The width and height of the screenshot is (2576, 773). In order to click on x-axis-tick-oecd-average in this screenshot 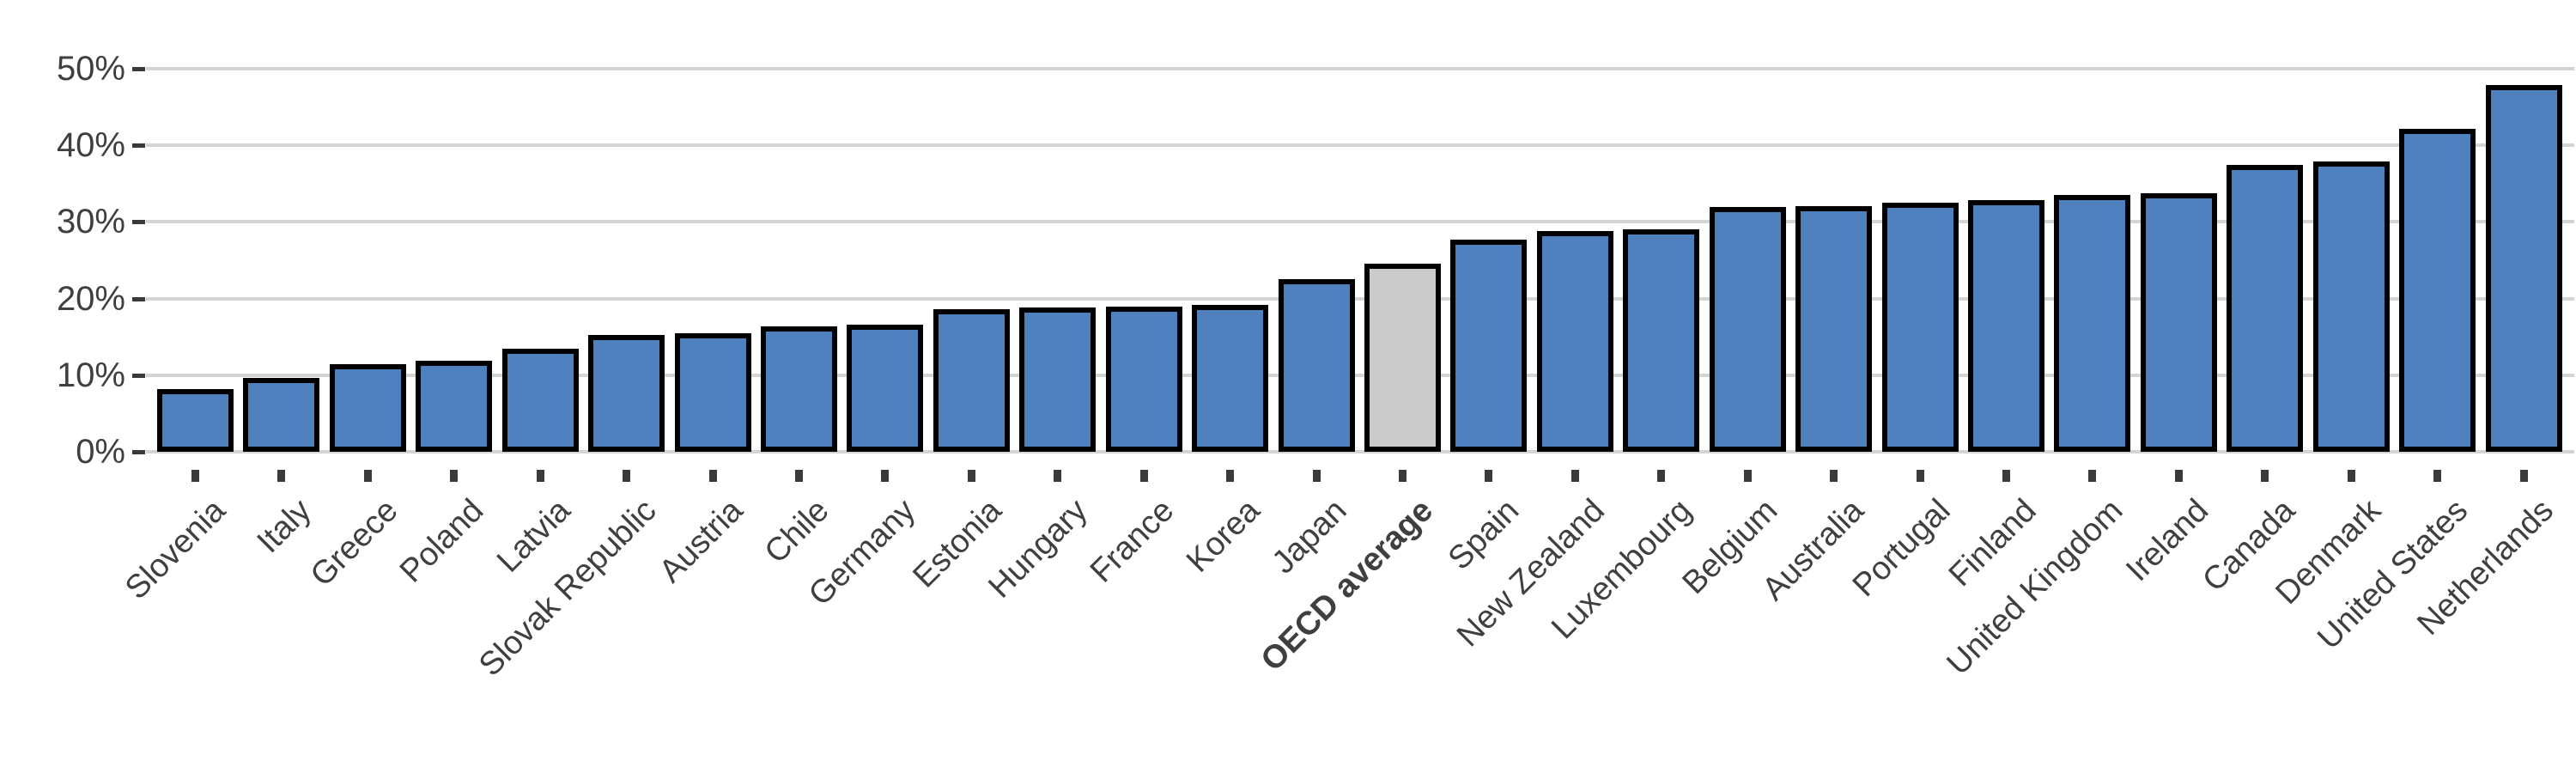, I will do `click(1403, 476)`.